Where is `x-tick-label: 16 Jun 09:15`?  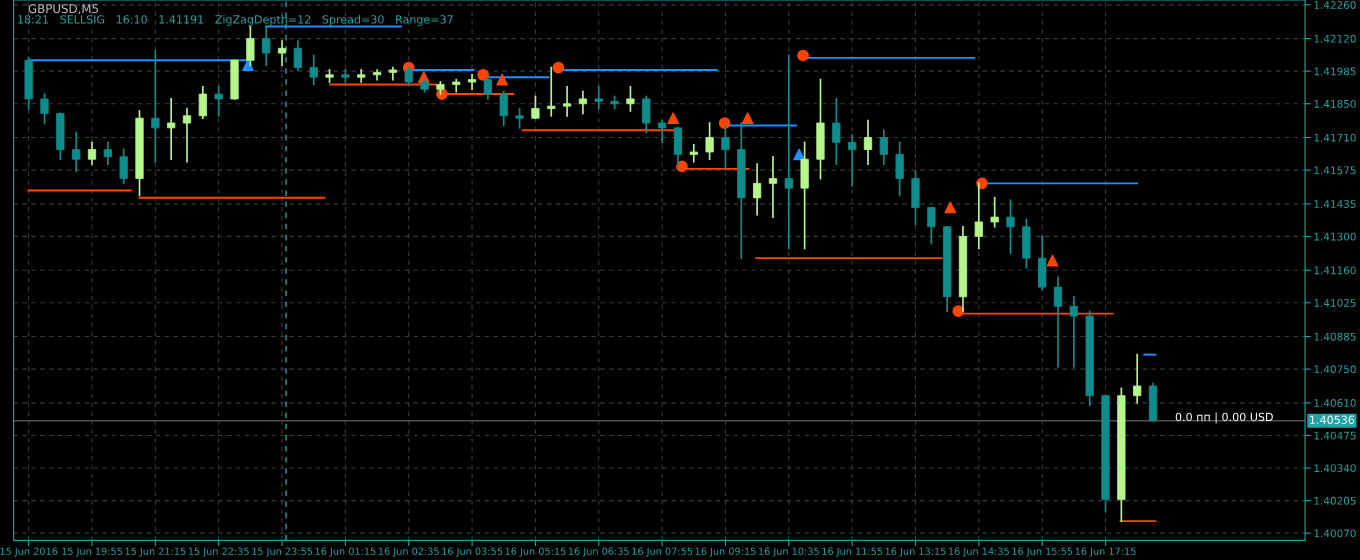
x-tick-label: 16 Jun 09:15 is located at coordinates (725, 552).